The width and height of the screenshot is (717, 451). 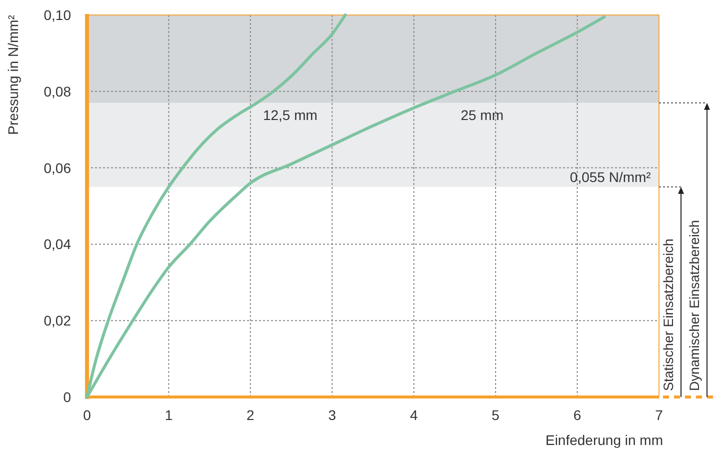 What do you see at coordinates (58, 244) in the screenshot?
I see `y-tick-label: 0,04` at bounding box center [58, 244].